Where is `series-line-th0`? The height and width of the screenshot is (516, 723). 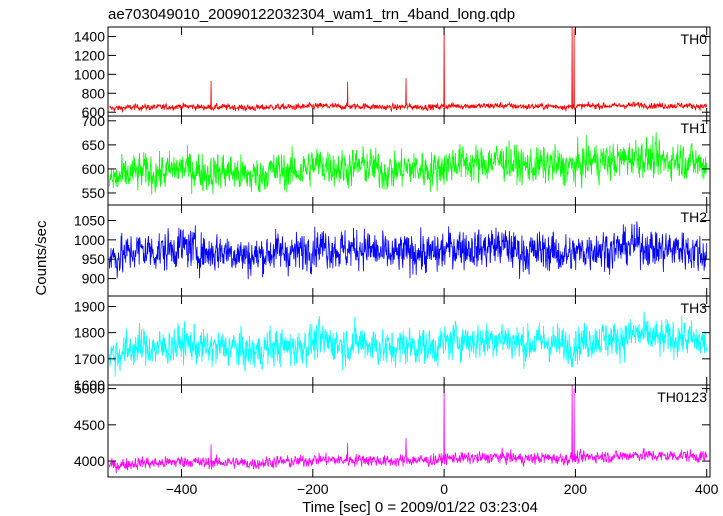 series-line-th0 is located at coordinates (408, 70).